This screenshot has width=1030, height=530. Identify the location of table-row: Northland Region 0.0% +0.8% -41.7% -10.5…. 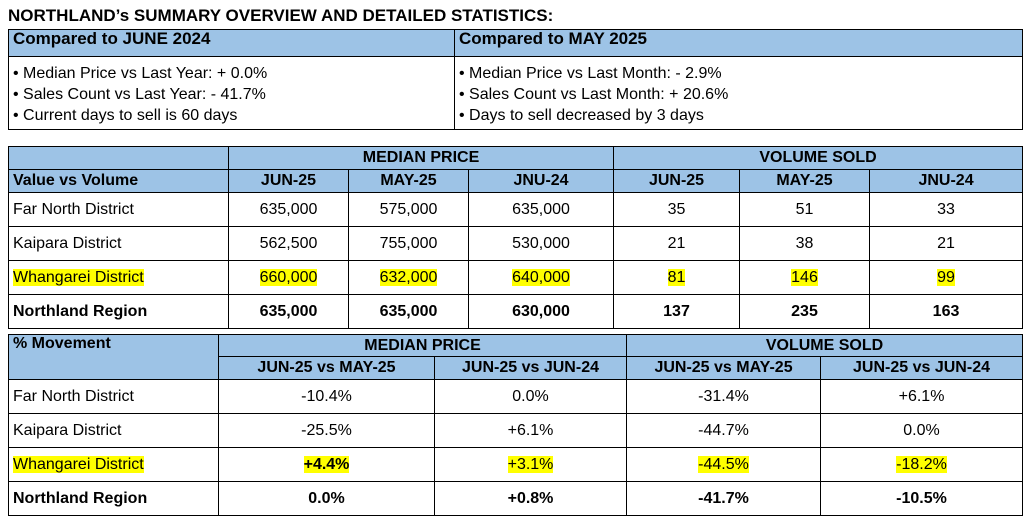
(516, 498).